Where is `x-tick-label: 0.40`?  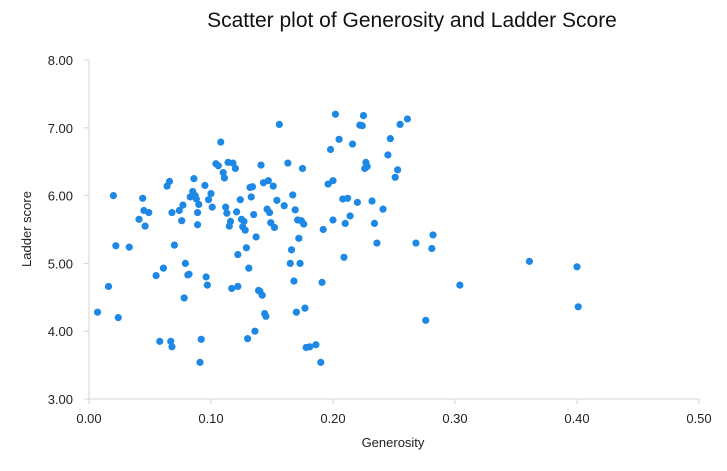 x-tick-label: 0.40 is located at coordinates (576, 418).